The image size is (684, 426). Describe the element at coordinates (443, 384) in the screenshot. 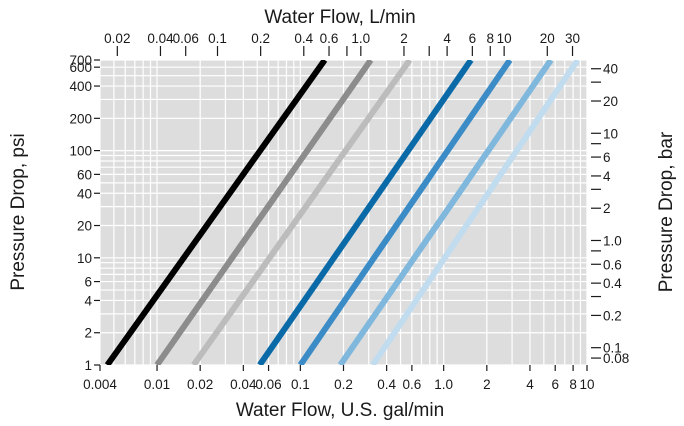

I see `x-axis-tick-label: 1.0` at that location.